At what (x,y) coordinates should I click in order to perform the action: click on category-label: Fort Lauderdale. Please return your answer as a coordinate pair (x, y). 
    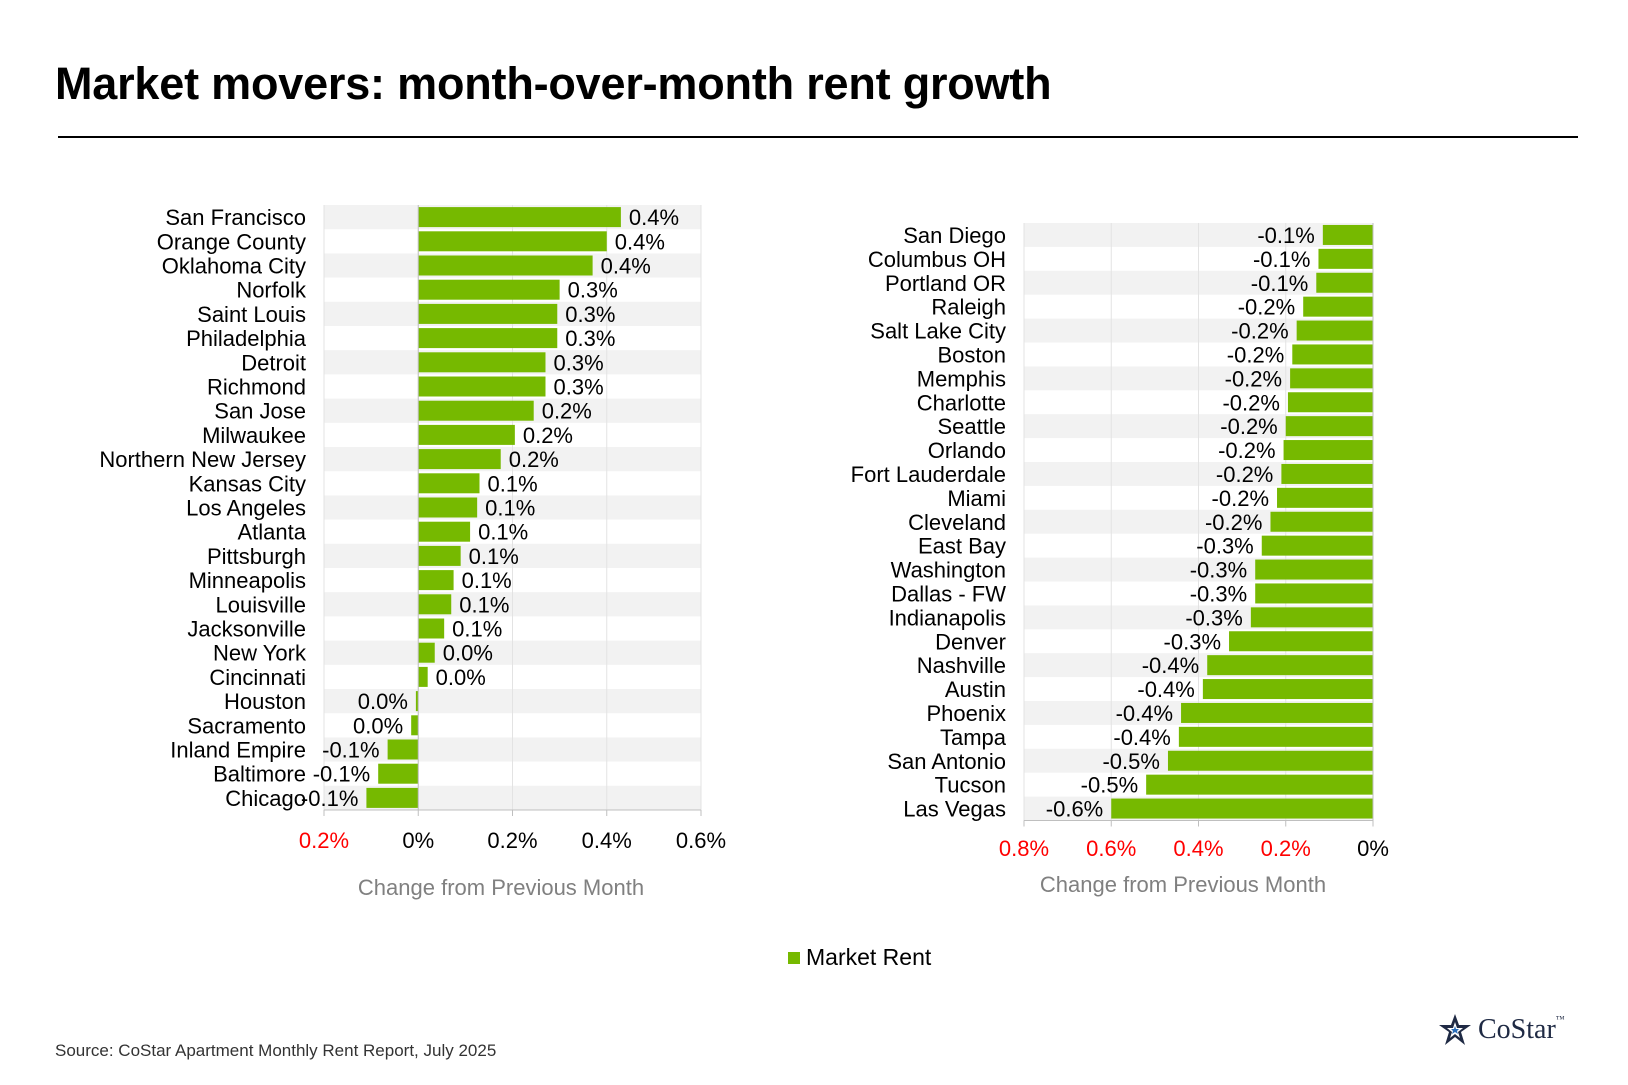
    Looking at the image, I should click on (928, 474).